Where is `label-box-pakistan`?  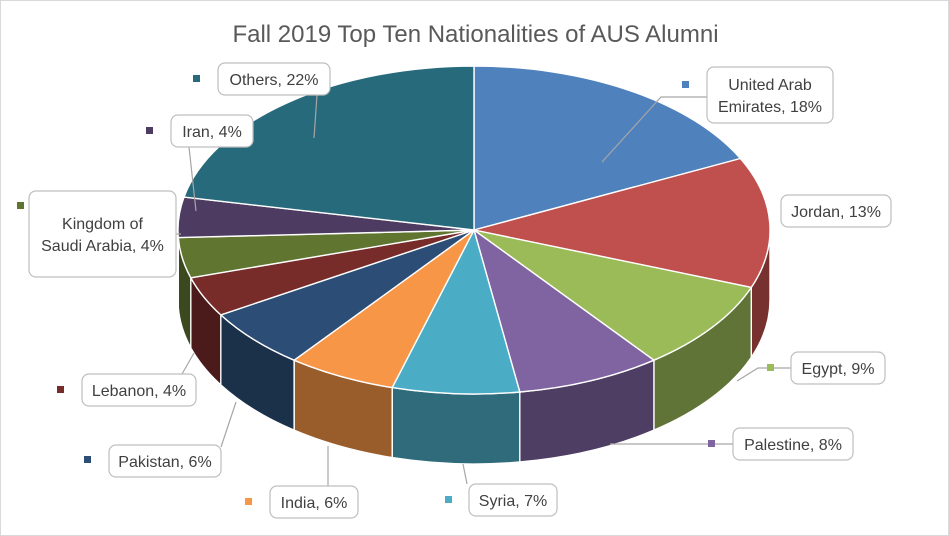 label-box-pakistan is located at coordinates (165, 461).